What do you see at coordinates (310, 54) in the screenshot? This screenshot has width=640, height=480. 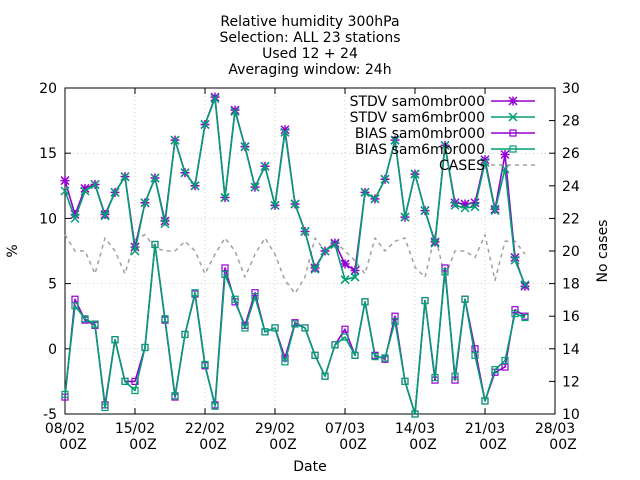 I see `title-line: Used 12 + 24` at bounding box center [310, 54].